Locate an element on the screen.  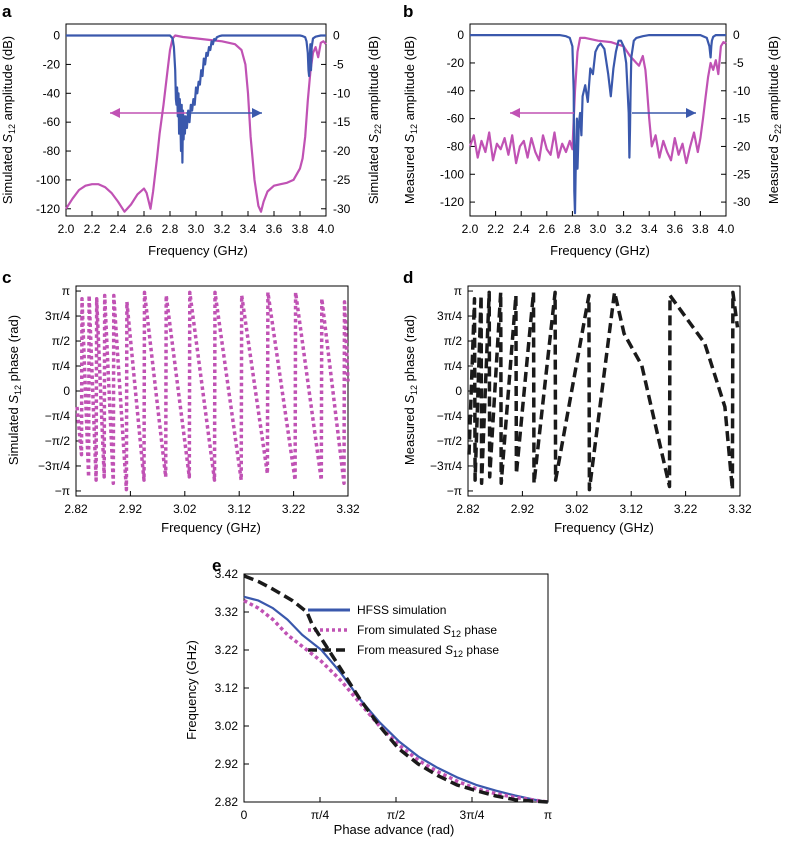
panel-letter-b: b is located at coordinates (408, 11).